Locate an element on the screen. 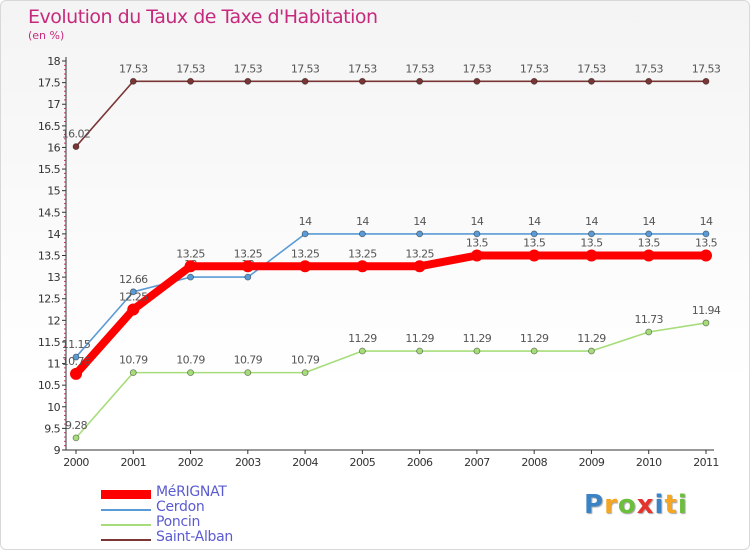  logo-letter-t: t is located at coordinates (671, 505).